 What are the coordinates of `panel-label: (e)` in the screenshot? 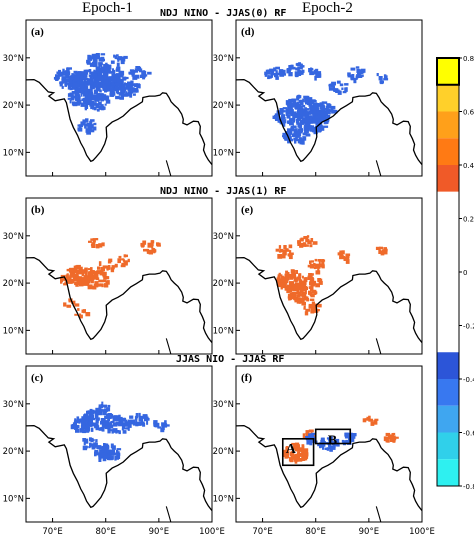 It's located at (247, 210).